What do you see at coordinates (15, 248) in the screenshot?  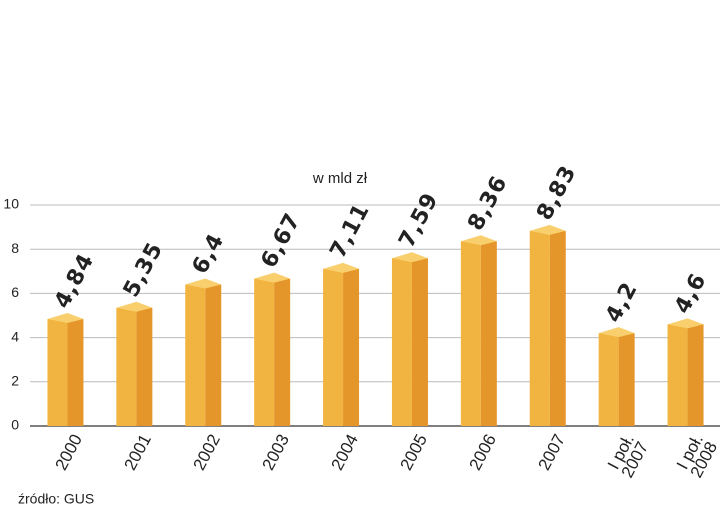 I see `y-tick-label: 8` at bounding box center [15, 248].